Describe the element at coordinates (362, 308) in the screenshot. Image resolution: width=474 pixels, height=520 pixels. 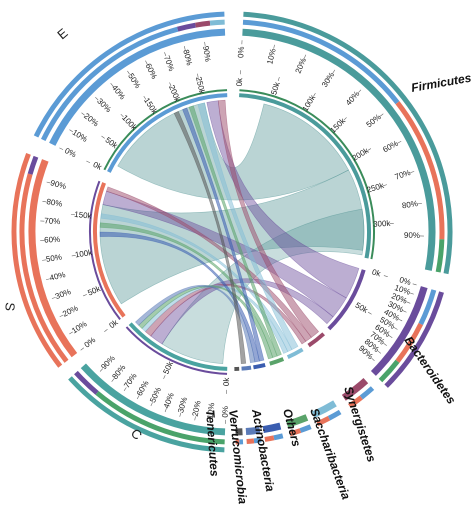
I see `tick-bact-k-1: 50k` at that location.